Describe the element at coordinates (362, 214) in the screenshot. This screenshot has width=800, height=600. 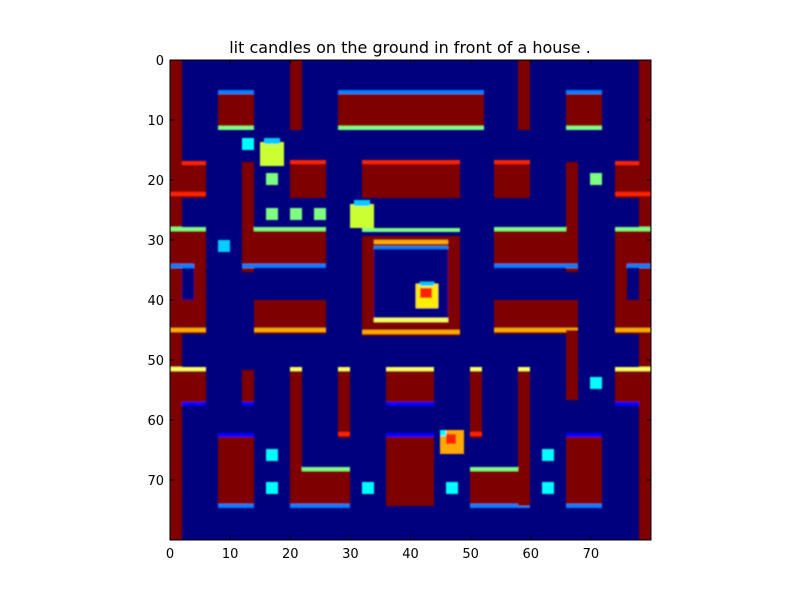
I see `sprite-upper-center` at that location.